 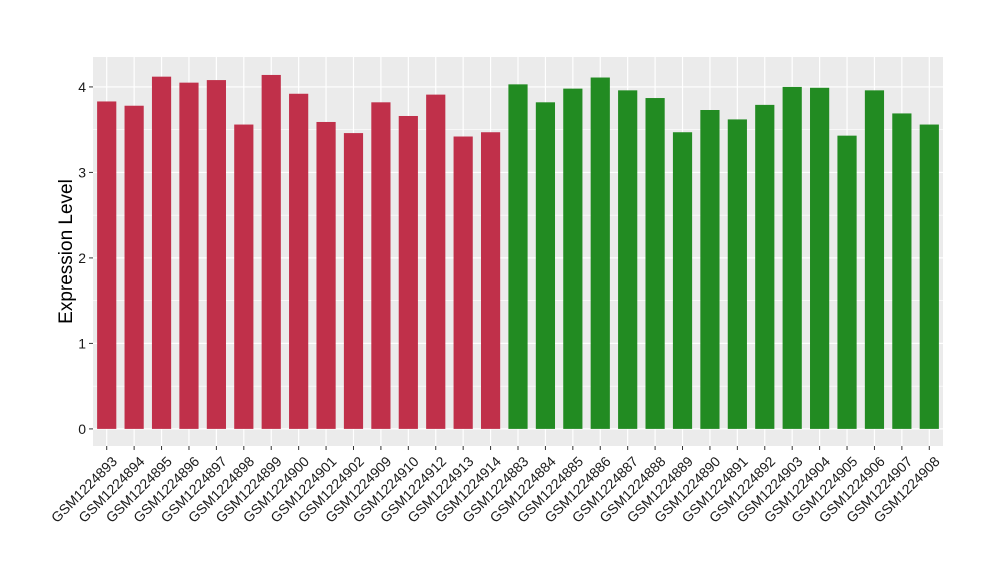 What do you see at coordinates (216, 254) in the screenshot?
I see `bar-GSM1224897` at bounding box center [216, 254].